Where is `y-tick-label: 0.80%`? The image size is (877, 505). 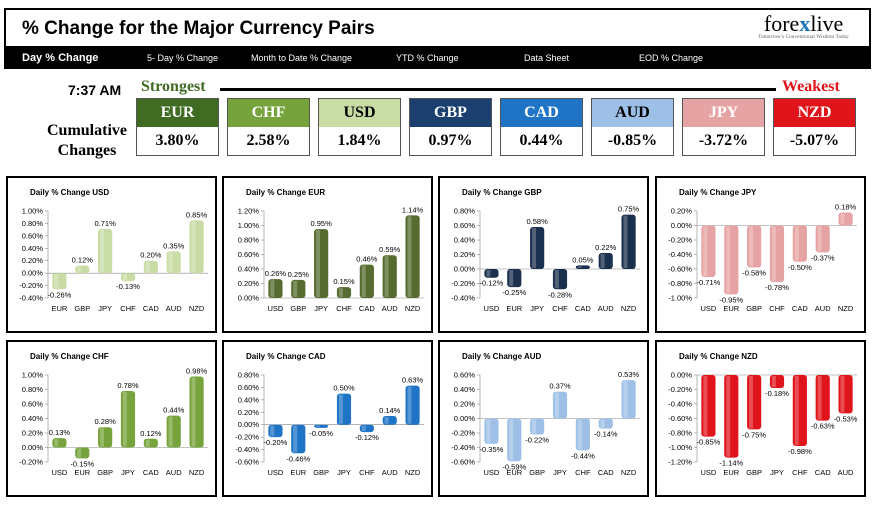 y-tick-label: 0.80% is located at coordinates (33, 223).